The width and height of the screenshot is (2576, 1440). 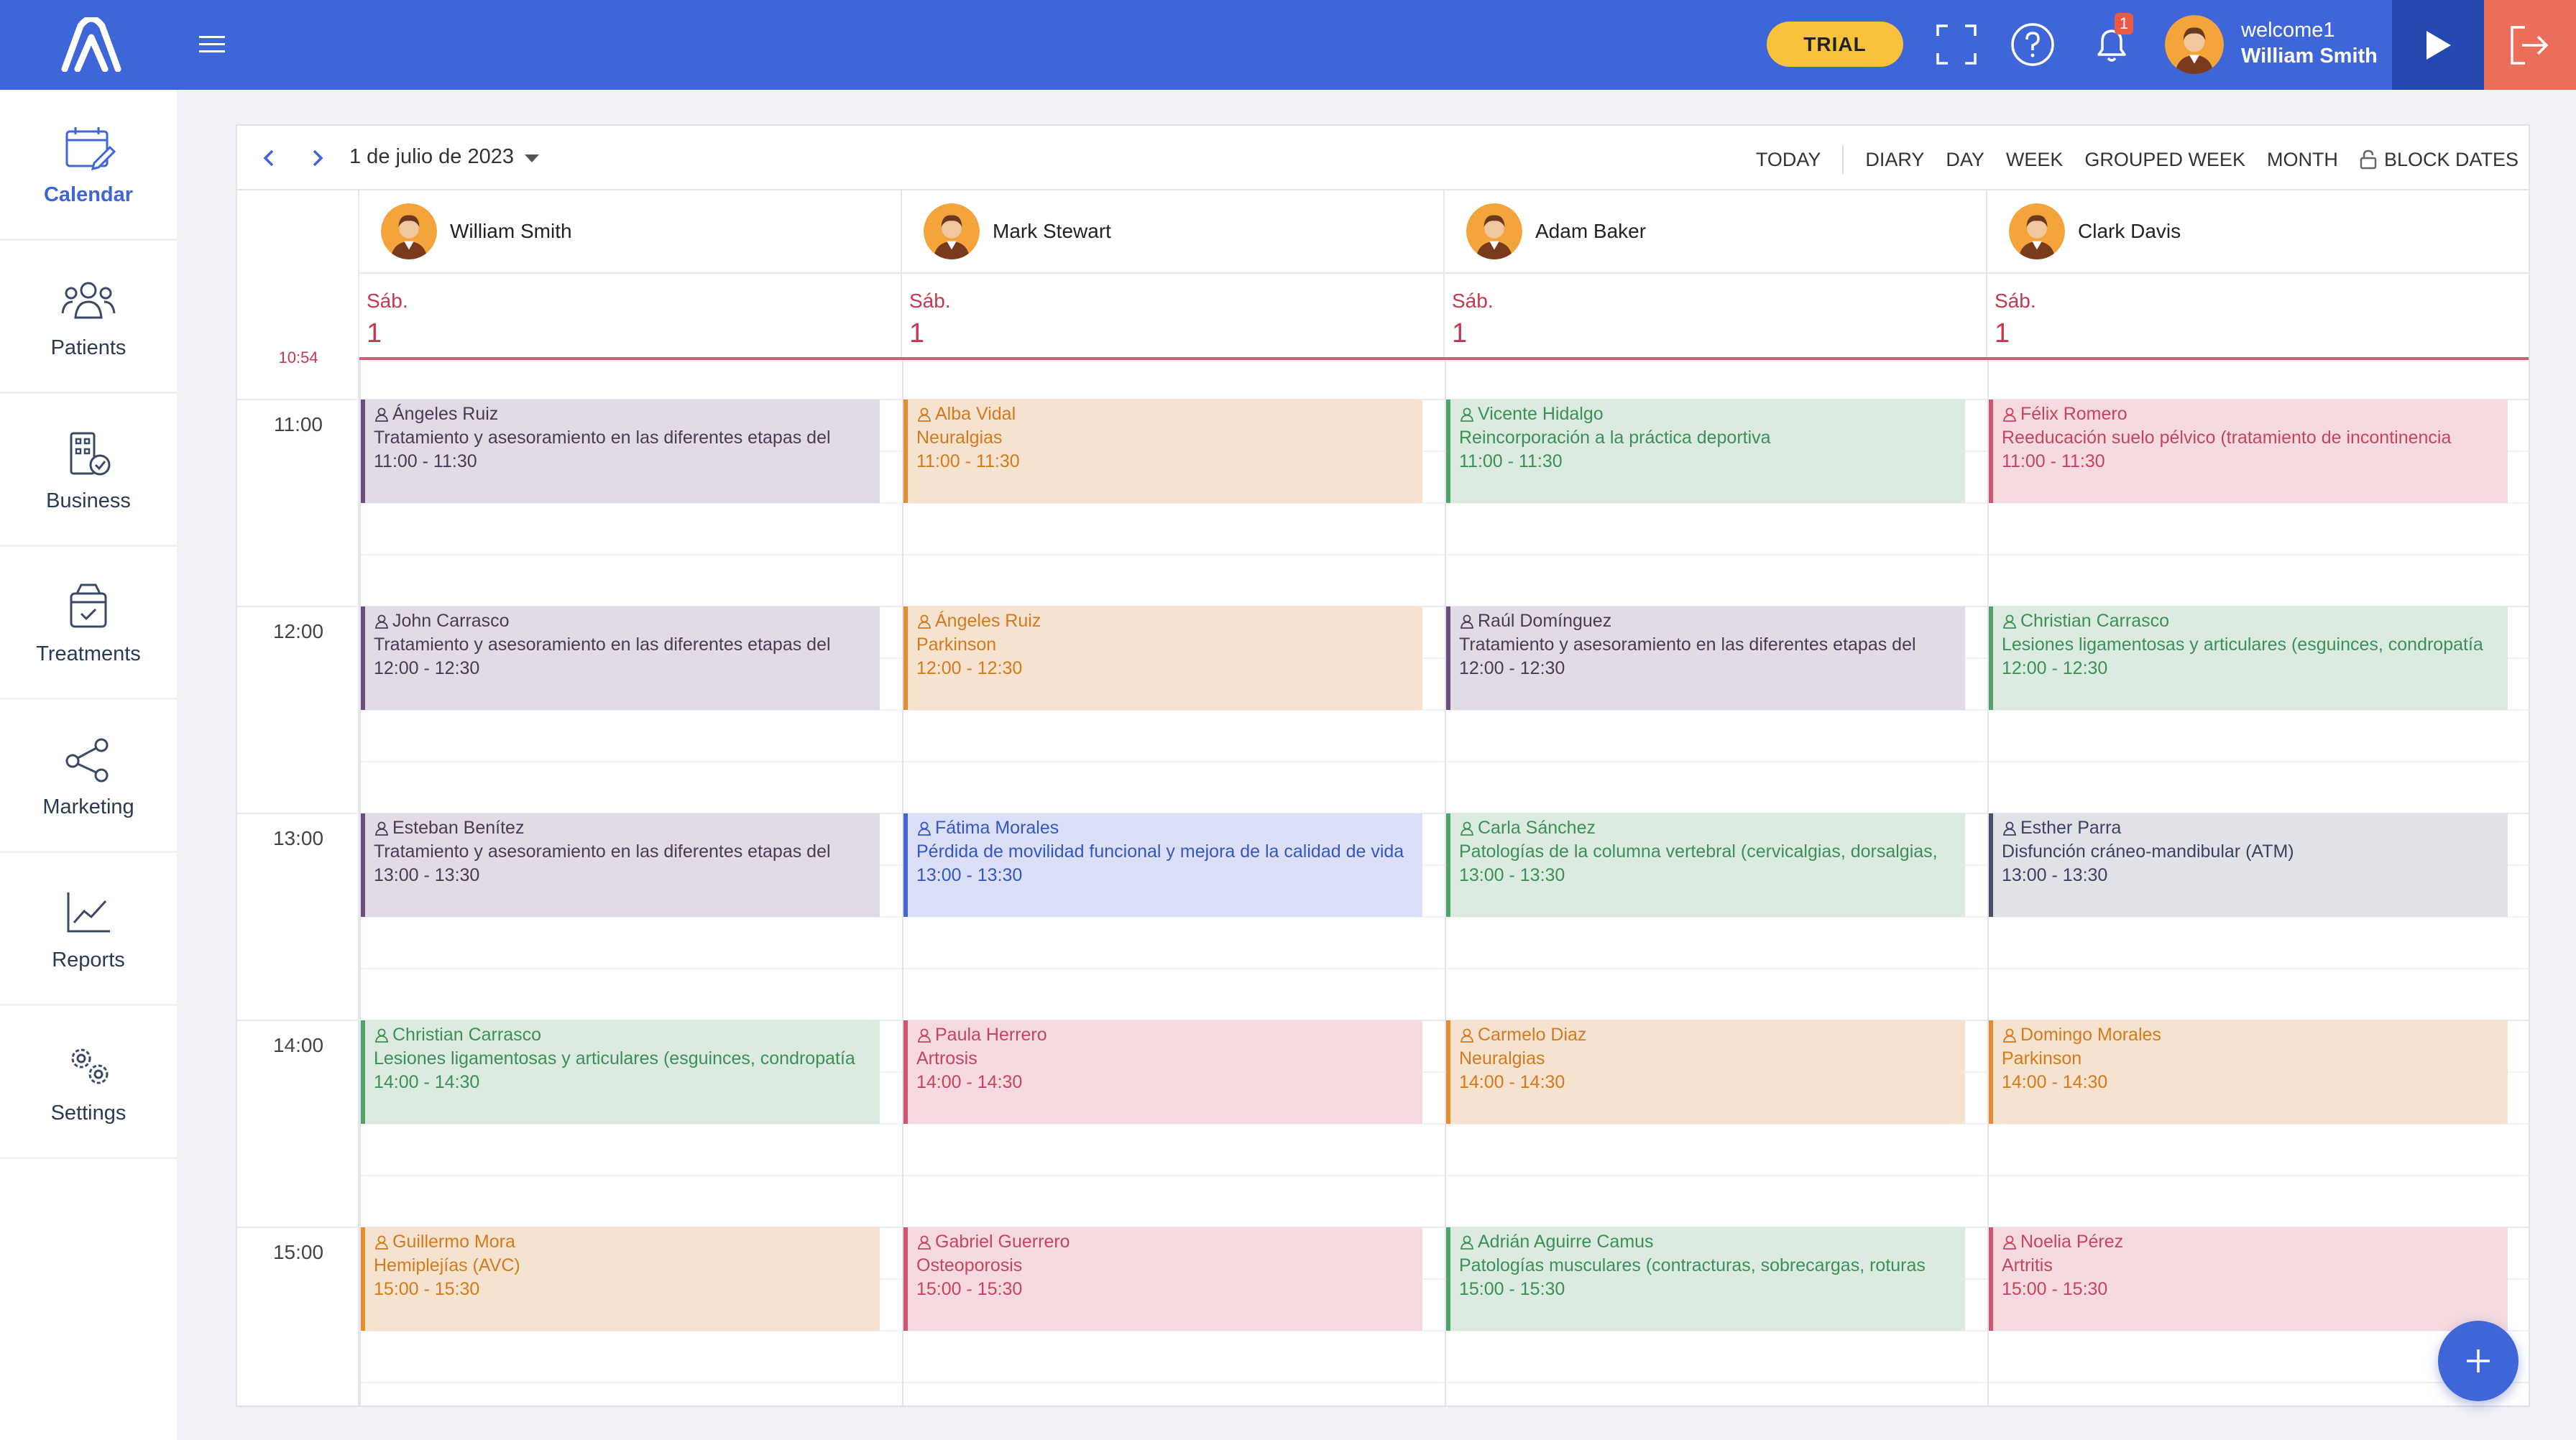 I want to click on appointment-card: Ángeles Ruiz Parkinson 12:00 - 12:30, so click(x=1162, y=658).